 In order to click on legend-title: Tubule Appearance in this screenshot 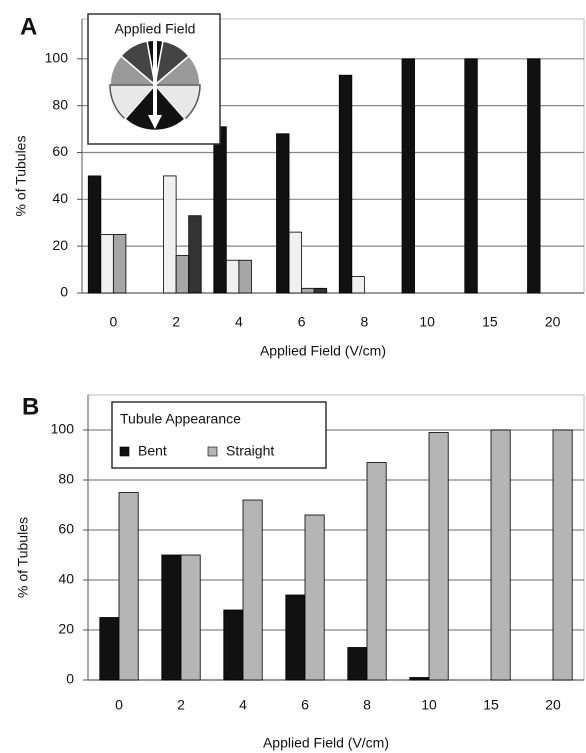, I will do `click(180, 419)`.